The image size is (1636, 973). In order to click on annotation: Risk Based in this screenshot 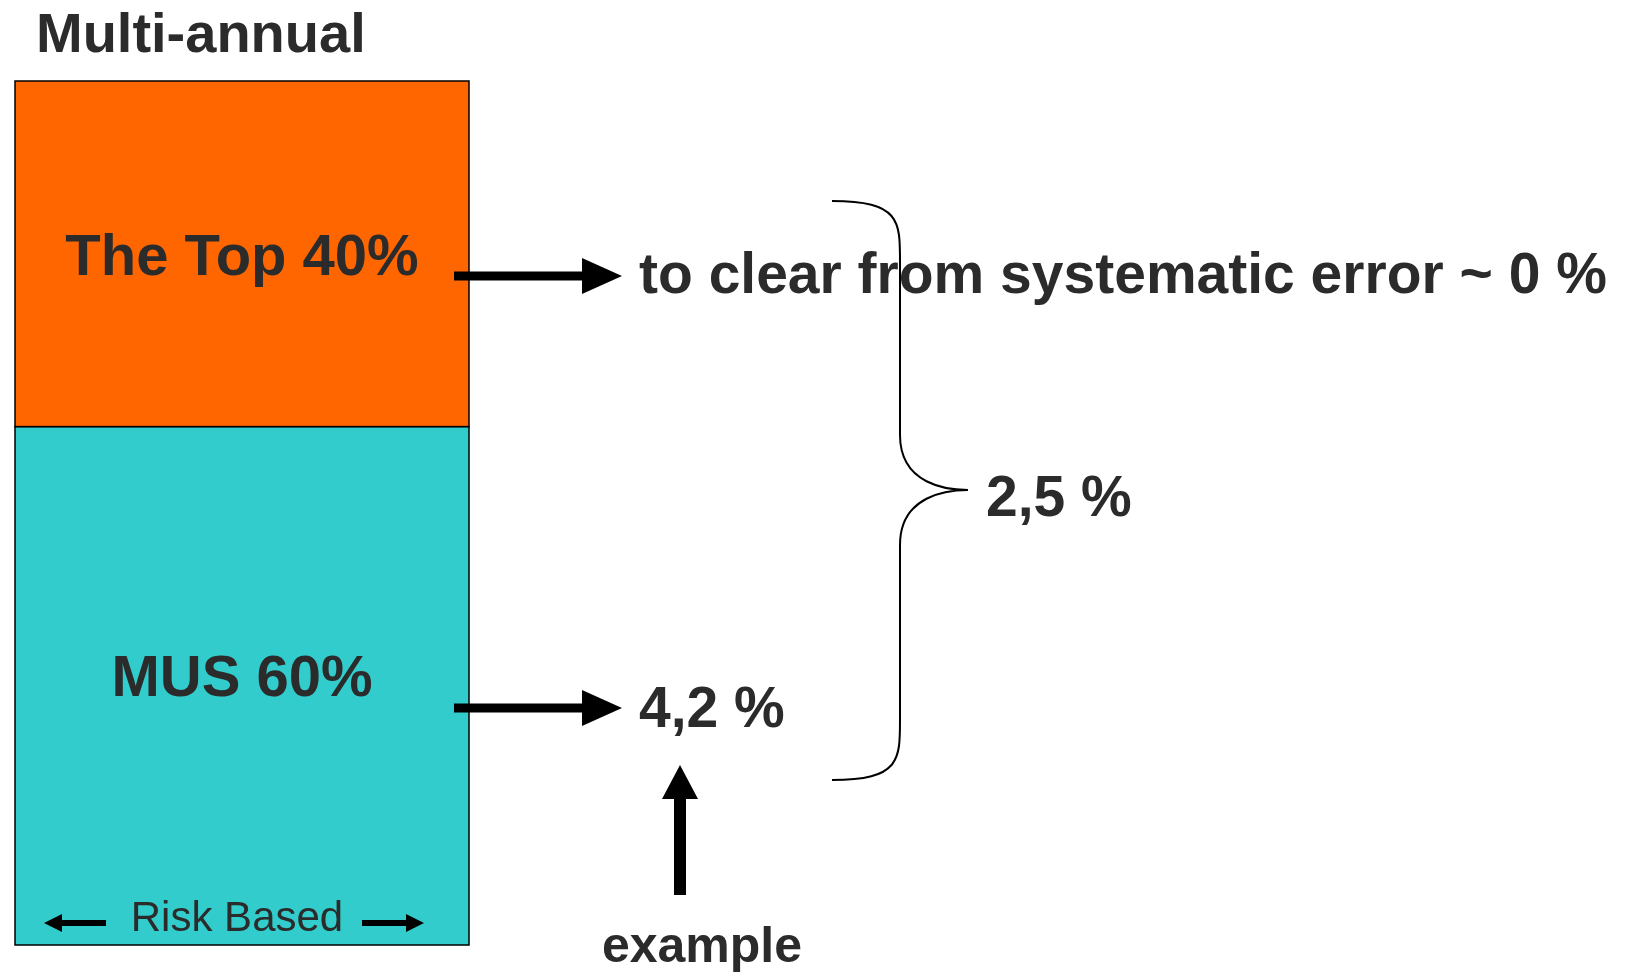, I will do `click(237, 916)`.